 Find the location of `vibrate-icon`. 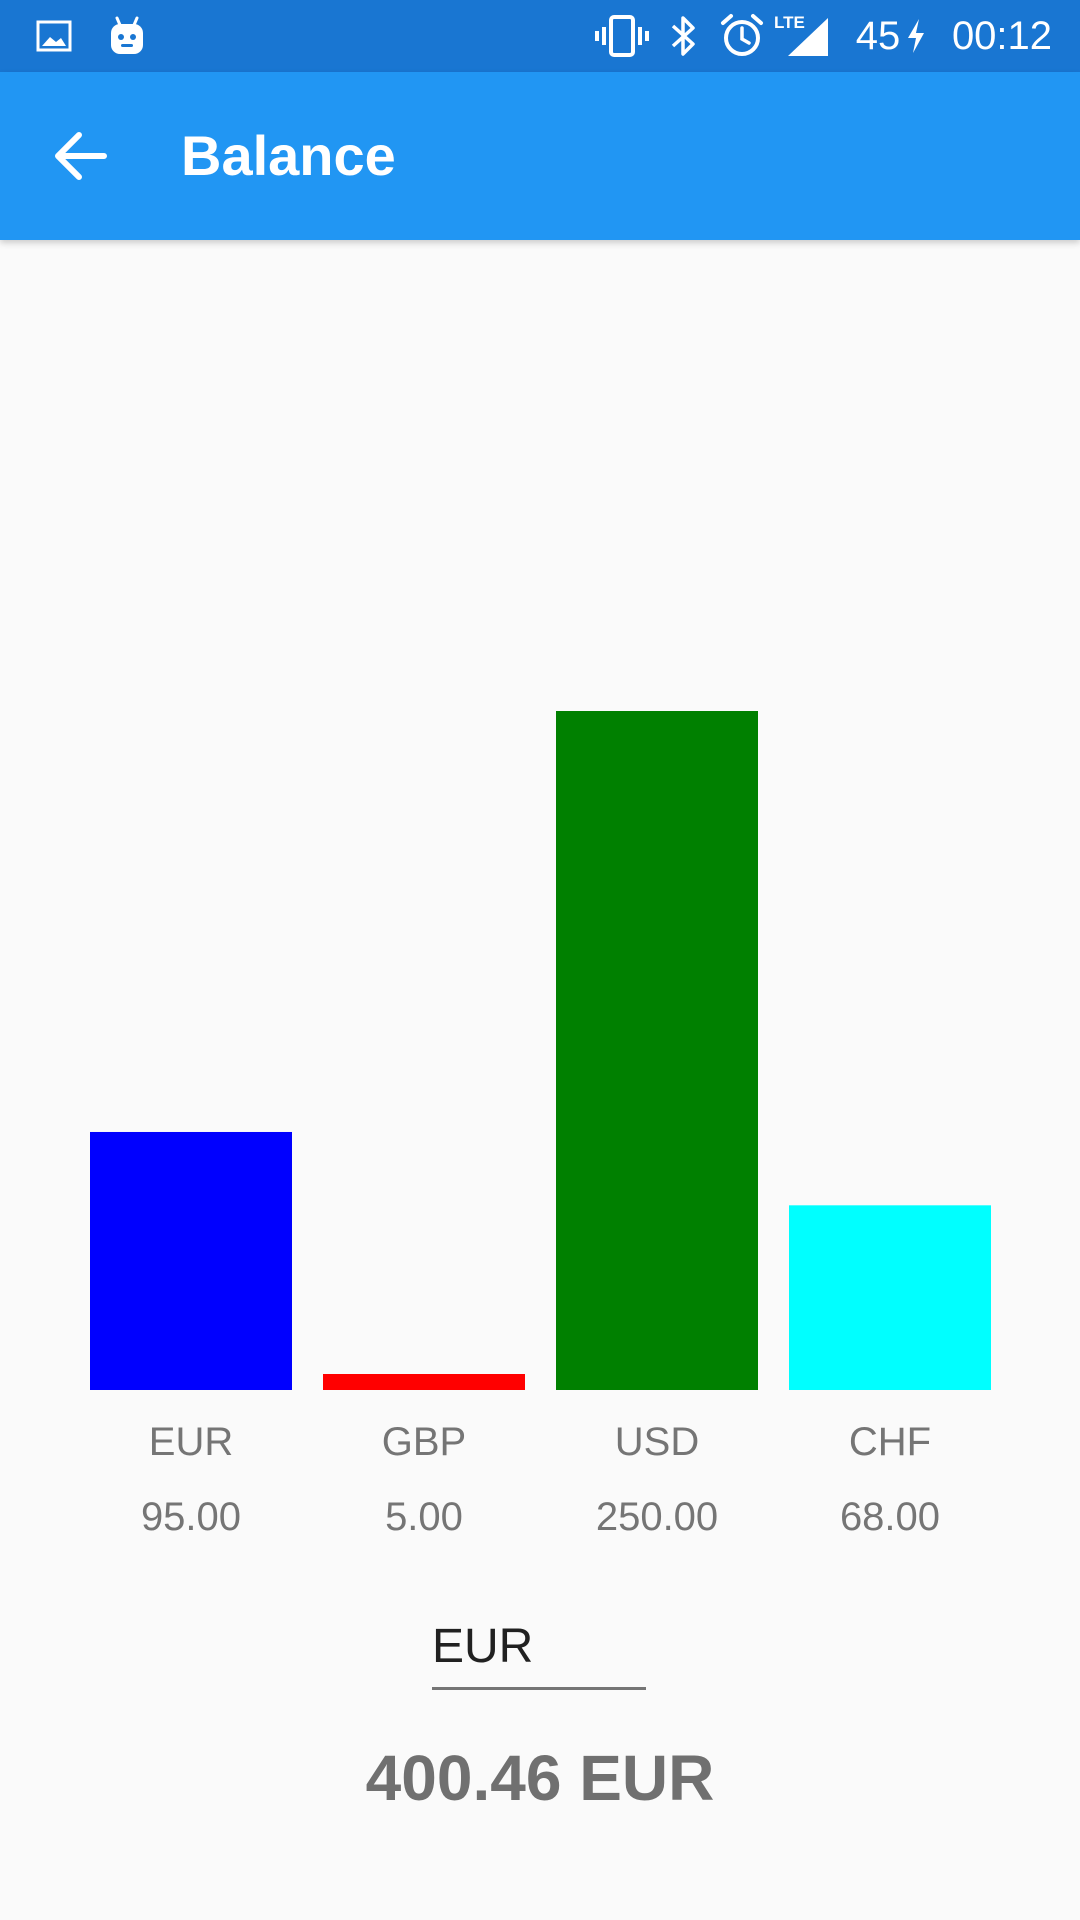

vibrate-icon is located at coordinates (622, 36).